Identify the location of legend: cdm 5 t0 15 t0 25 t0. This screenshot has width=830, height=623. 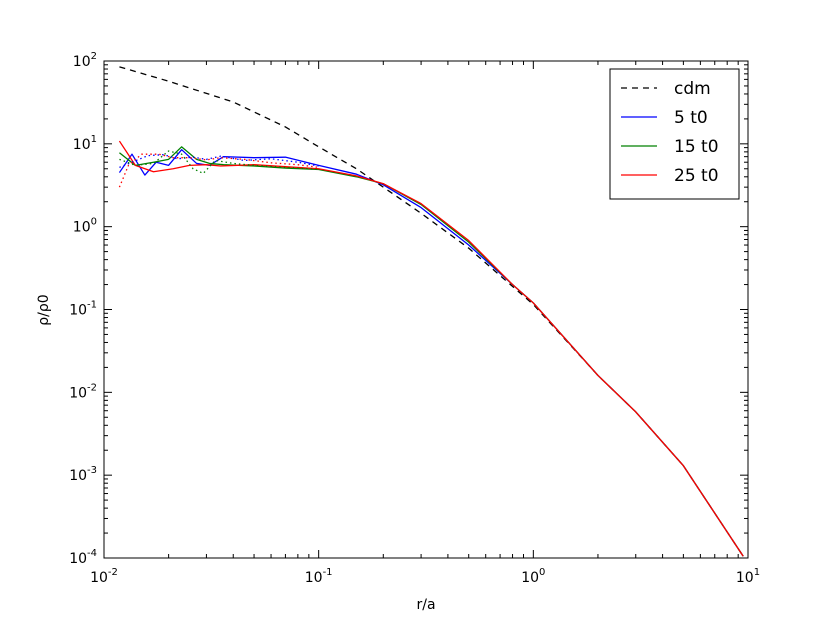
(674, 134).